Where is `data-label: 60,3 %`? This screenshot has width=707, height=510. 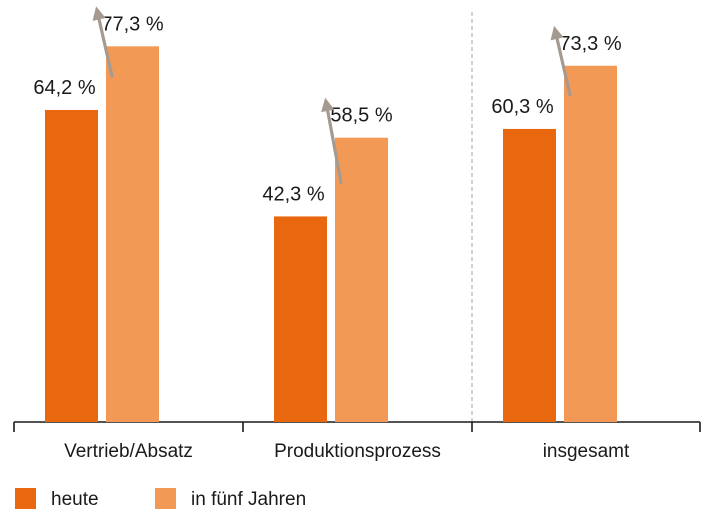
data-label: 60,3 % is located at coordinates (522, 107).